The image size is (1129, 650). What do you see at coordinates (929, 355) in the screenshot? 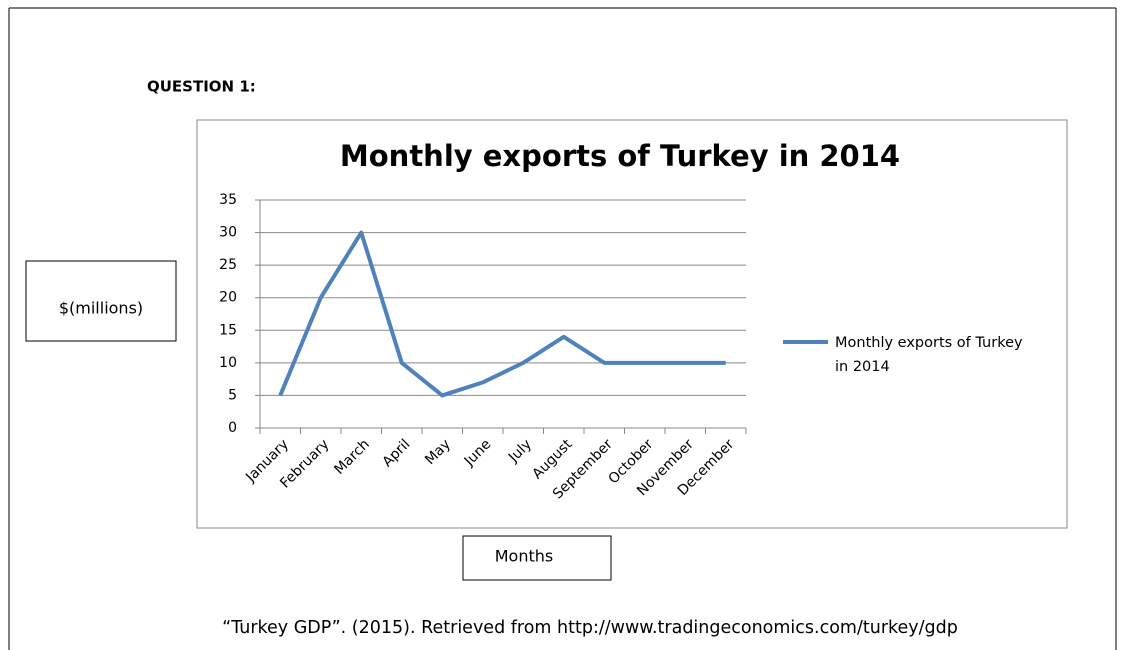
I see `legend-label: Monthly exports of Turkey in 2014` at bounding box center [929, 355].